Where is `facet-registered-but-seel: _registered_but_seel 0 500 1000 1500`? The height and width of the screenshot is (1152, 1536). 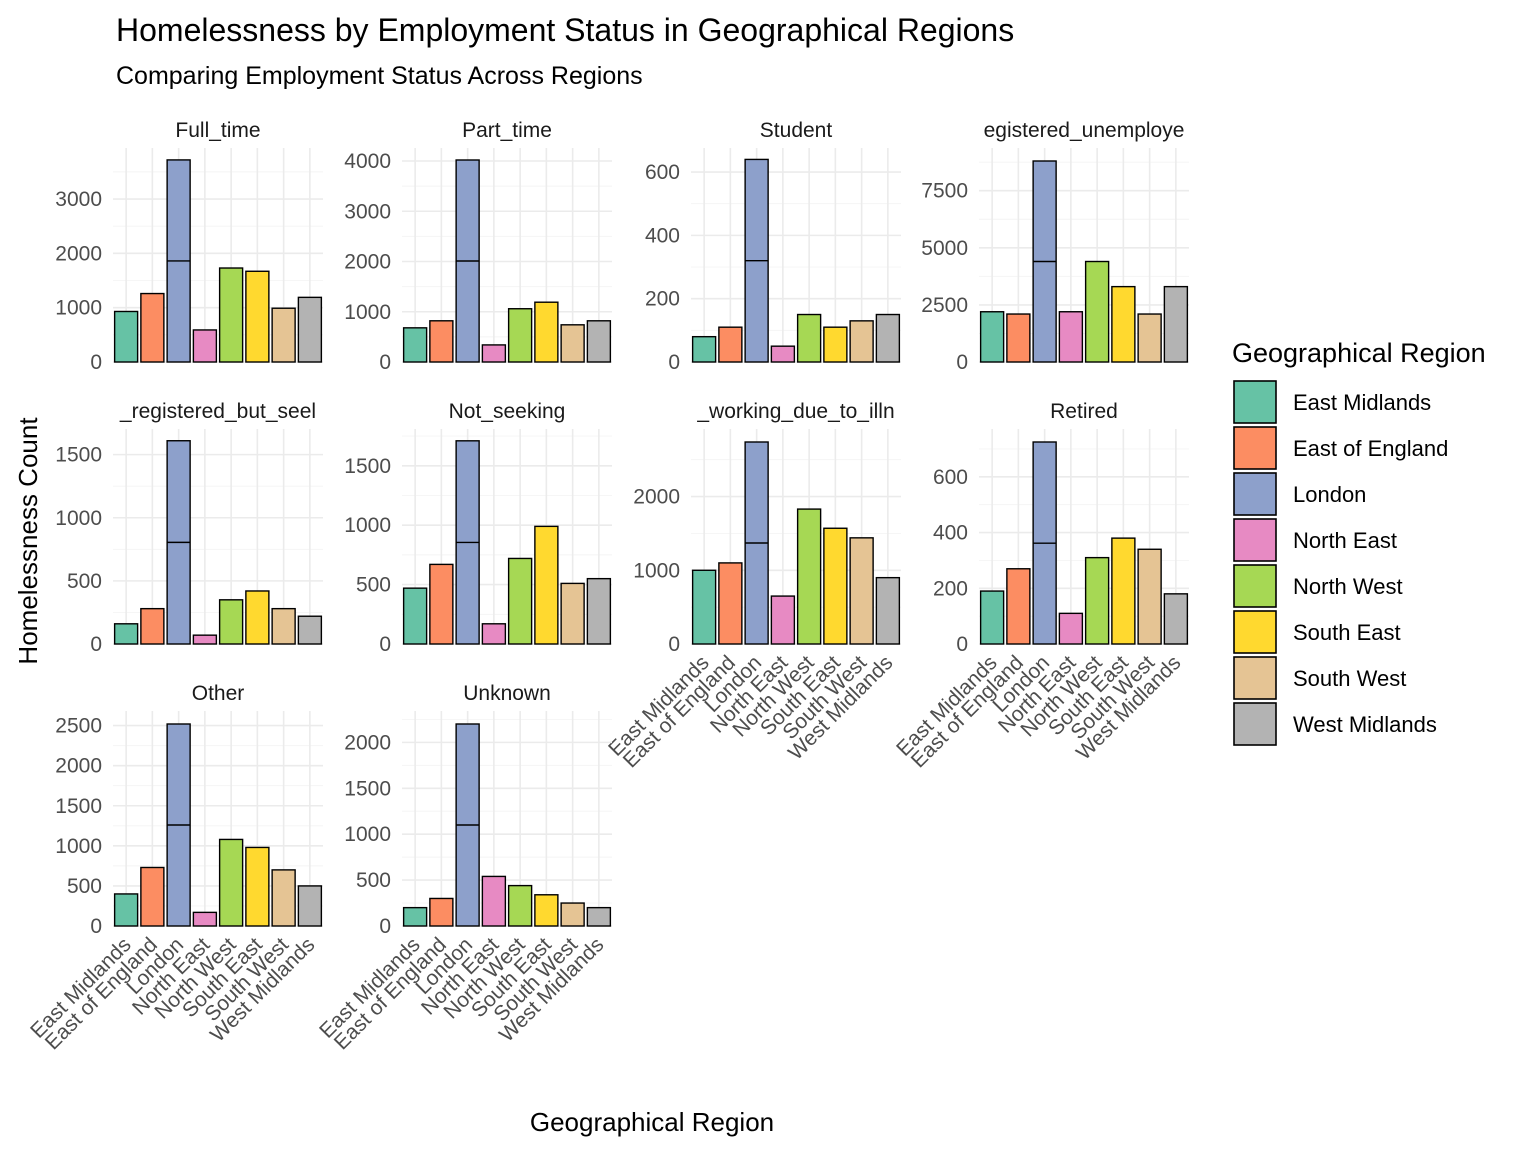
facet-registered-but-seel: _registered_but_seel 0 500 1000 1500 is located at coordinates (189, 528).